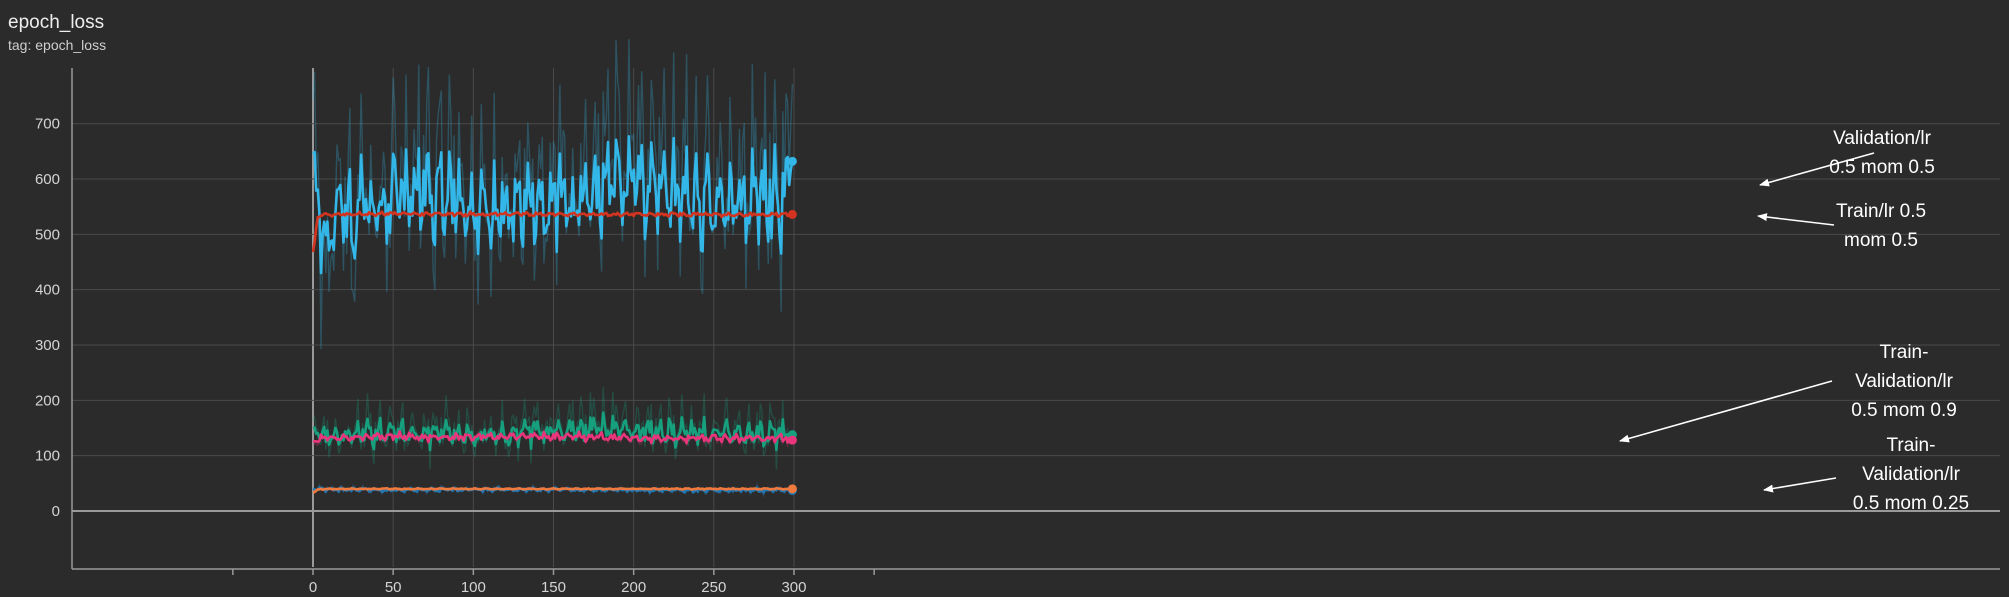 The image size is (2009, 597). I want to click on series-endpoints, so click(792, 326).